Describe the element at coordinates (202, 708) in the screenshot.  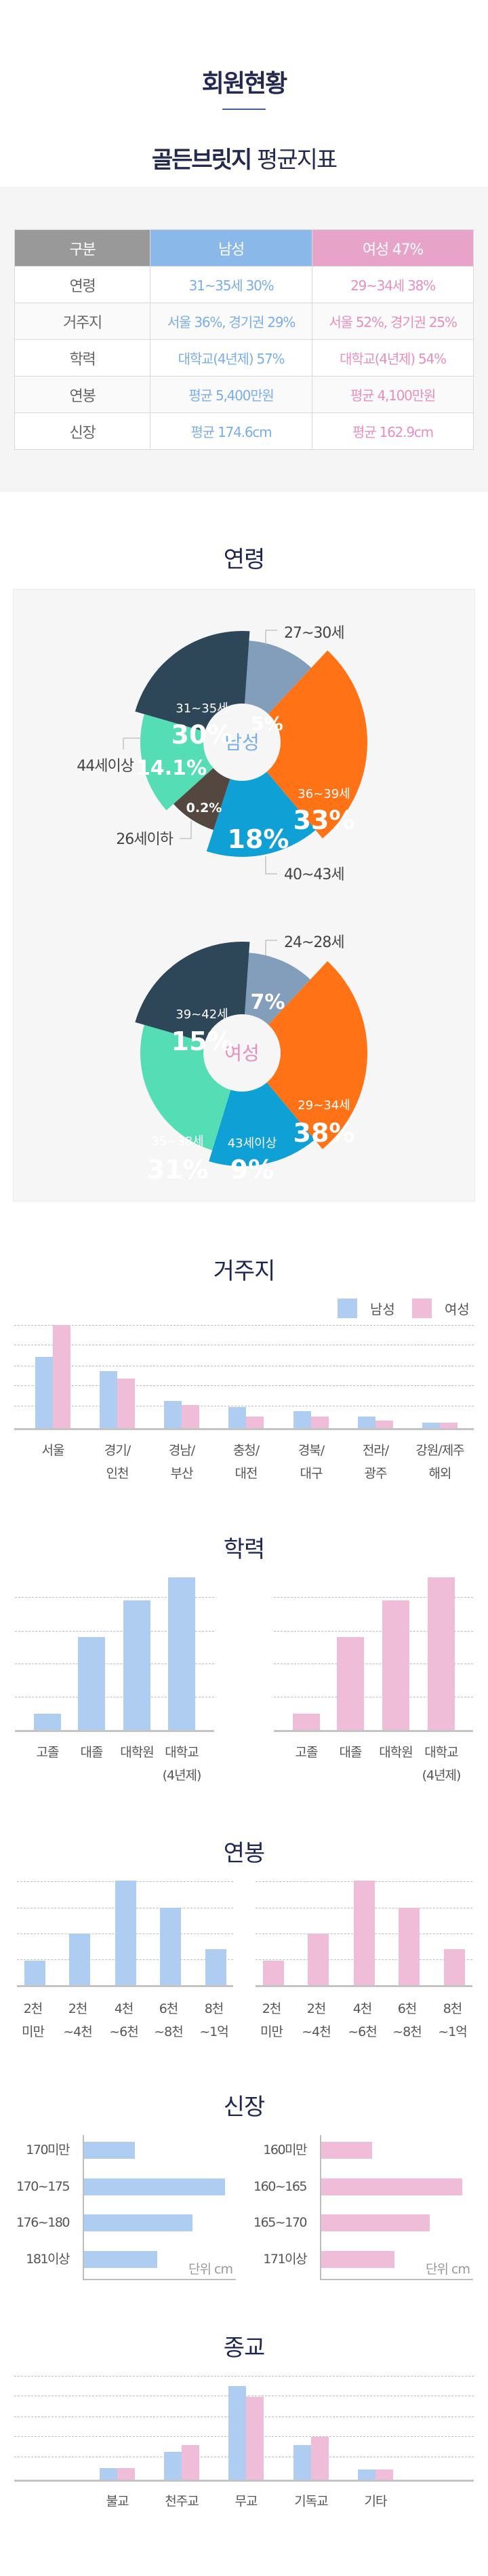
I see `pie-slice-range-label: 31~35세` at that location.